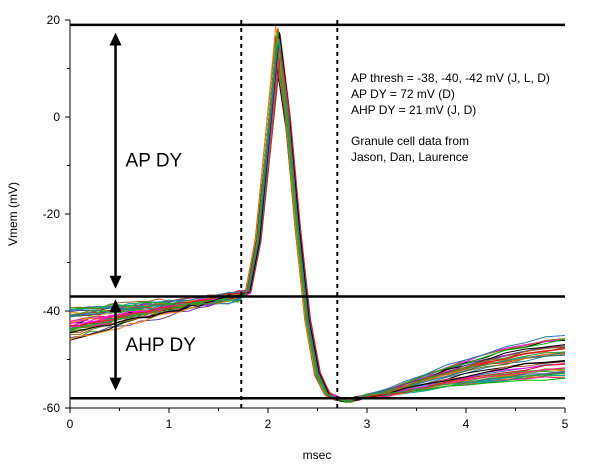  What do you see at coordinates (450, 78) in the screenshot?
I see `annotation-line: AP thresh = -38, -40, -42 mV (J, L, D)` at bounding box center [450, 78].